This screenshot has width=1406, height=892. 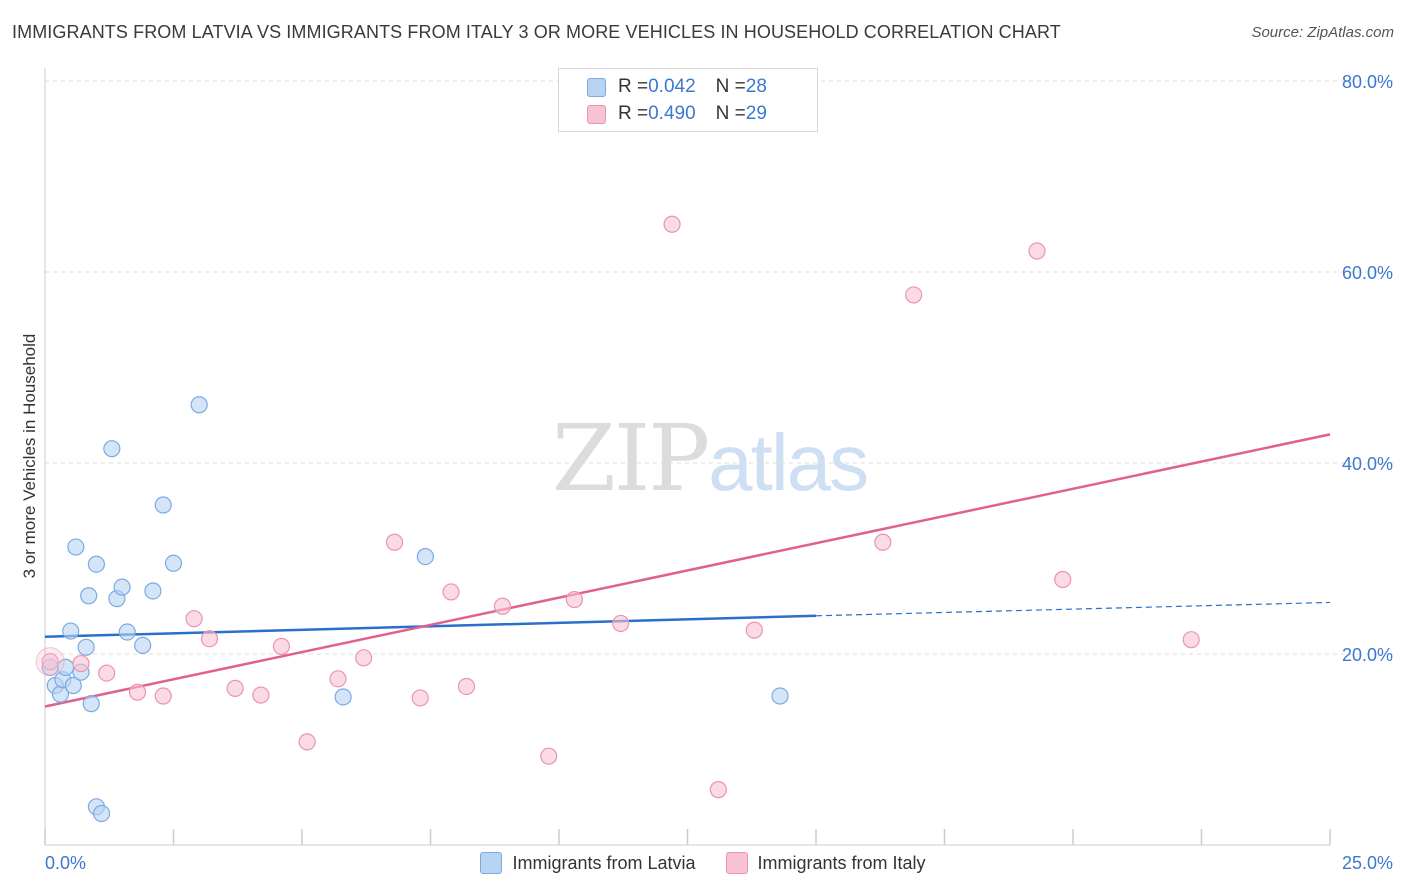 I want to click on italy-swatch, so click(x=596, y=114).